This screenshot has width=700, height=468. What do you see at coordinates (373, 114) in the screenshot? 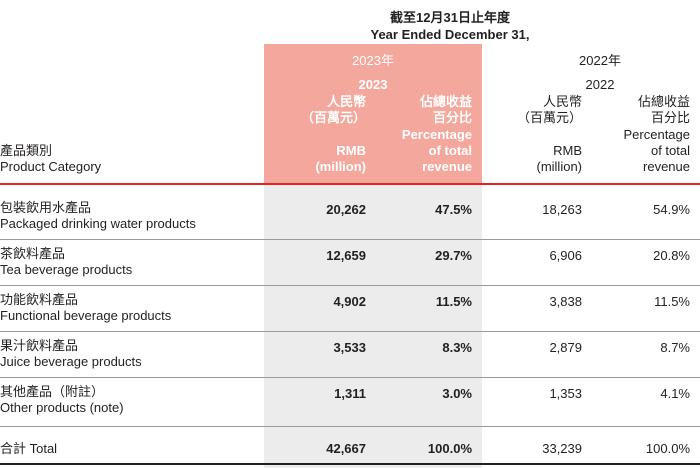
I see `highlight-2023-header` at bounding box center [373, 114].